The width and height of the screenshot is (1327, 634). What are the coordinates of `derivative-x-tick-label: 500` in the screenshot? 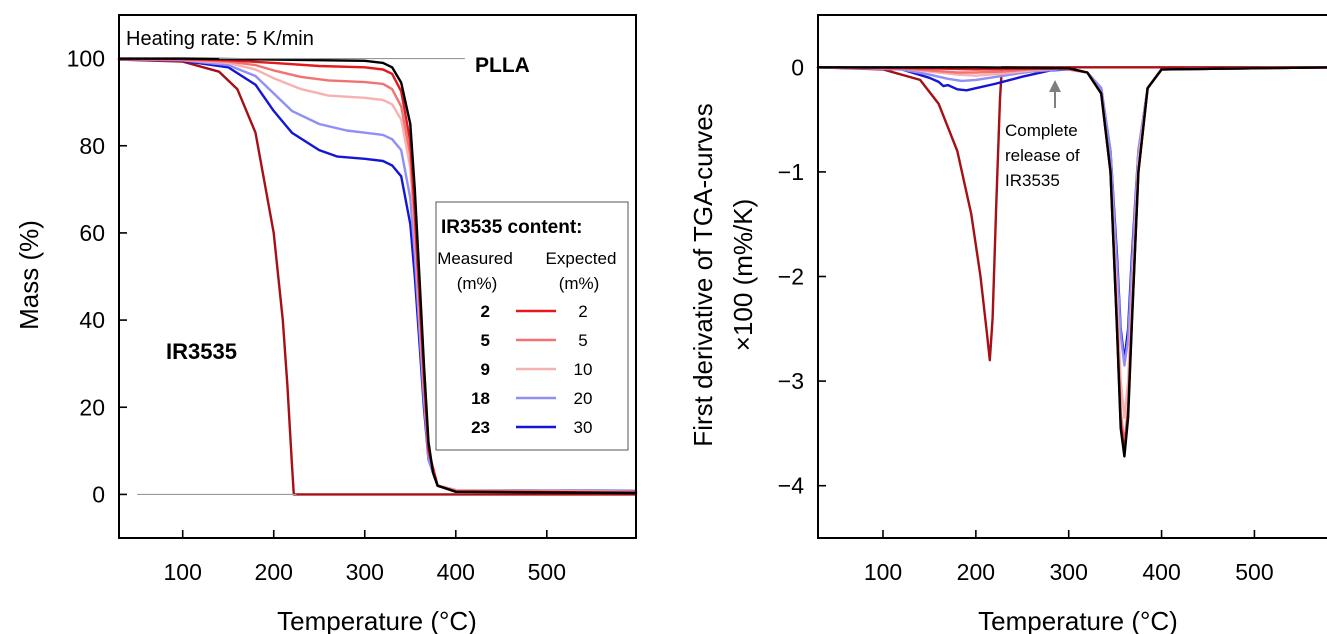 It's located at (1254, 572).